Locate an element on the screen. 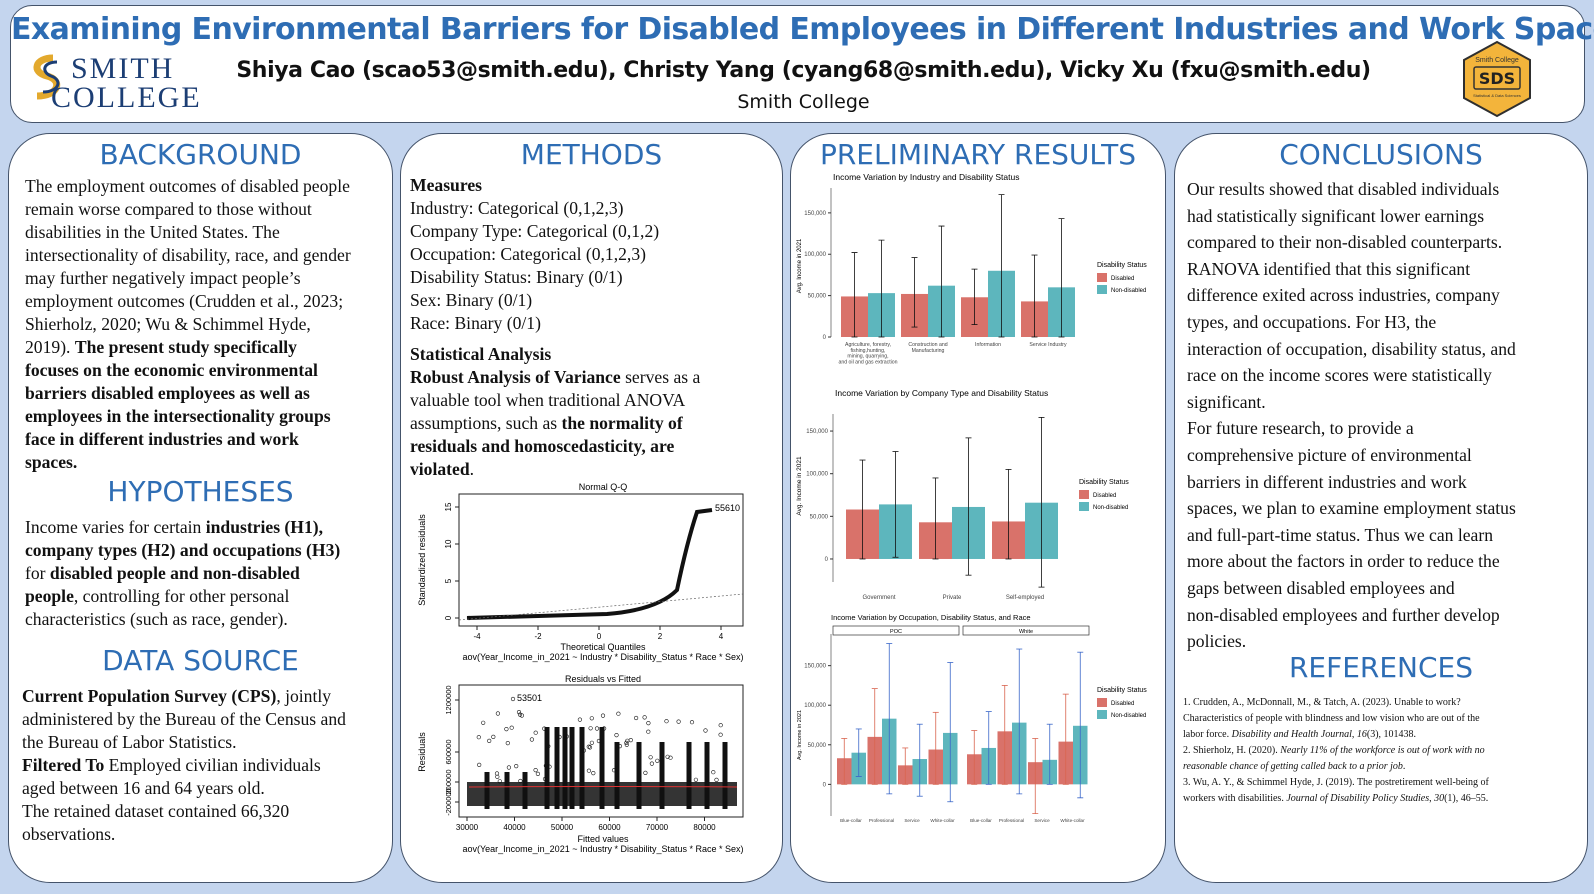 The height and width of the screenshot is (894, 1594). rvf-ytick: -200000 is located at coordinates (448, 802).